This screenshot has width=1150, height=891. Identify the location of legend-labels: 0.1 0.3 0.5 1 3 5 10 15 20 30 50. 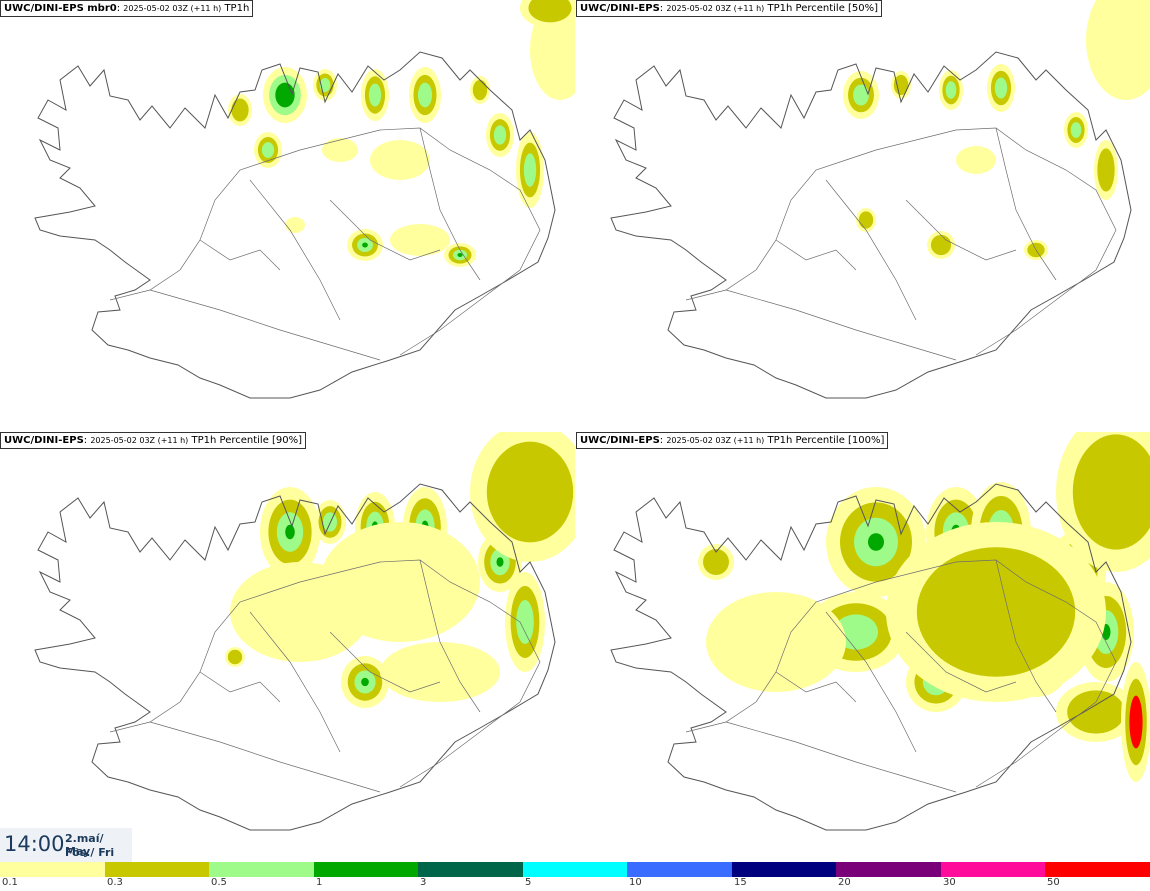
(575, 884).